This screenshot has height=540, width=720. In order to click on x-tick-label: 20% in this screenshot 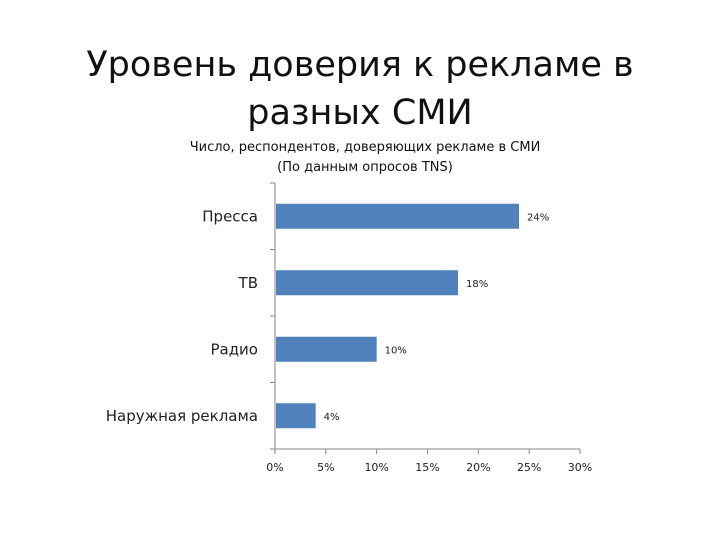, I will do `click(478, 467)`.